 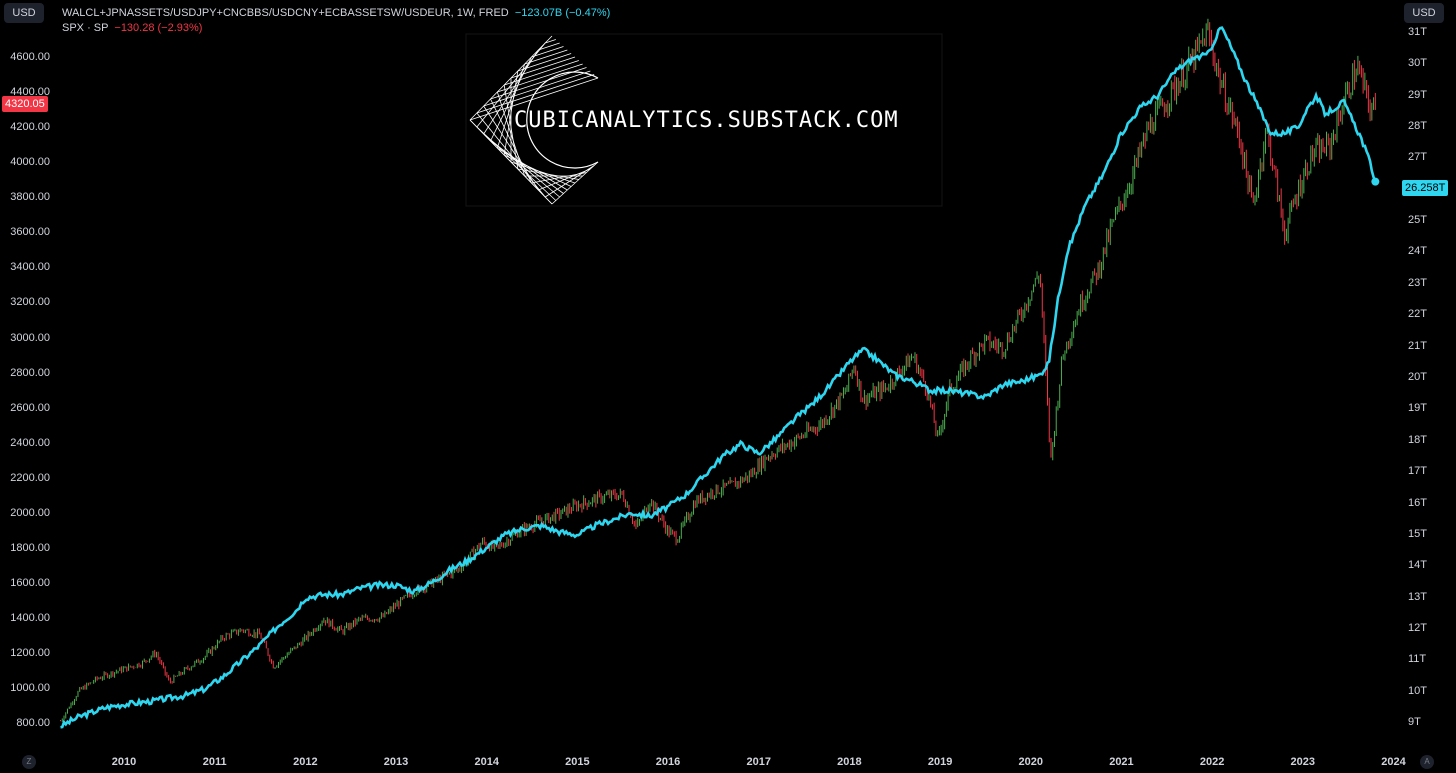 I want to click on watermark-frame, so click(x=704, y=120).